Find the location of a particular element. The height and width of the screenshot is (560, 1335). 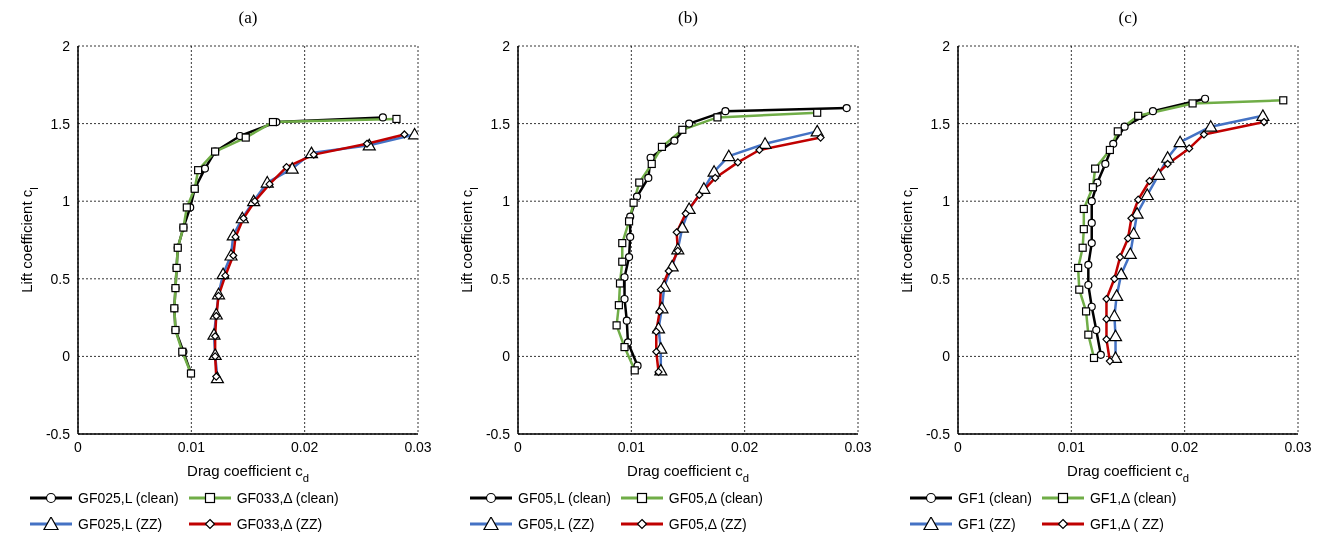

legend-label: GF1,Δ ( ZZ) is located at coordinates (1126, 524).